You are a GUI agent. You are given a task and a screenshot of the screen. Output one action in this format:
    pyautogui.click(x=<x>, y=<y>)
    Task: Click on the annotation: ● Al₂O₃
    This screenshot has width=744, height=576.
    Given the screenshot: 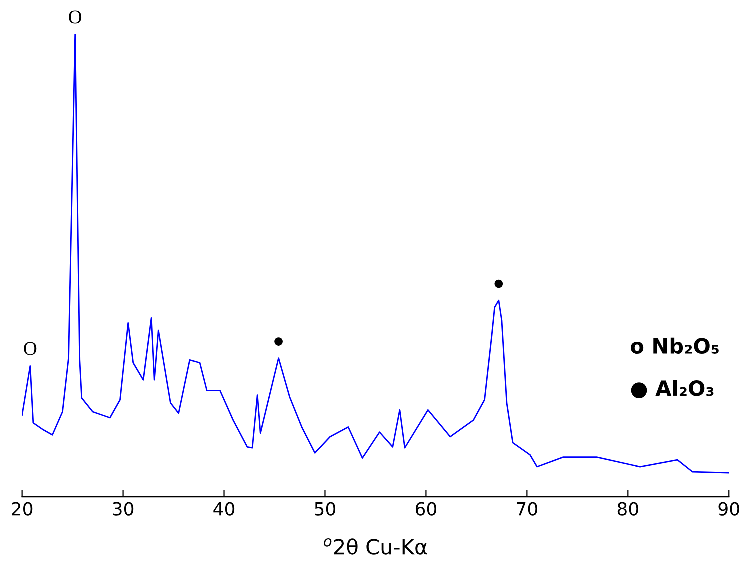 What is the action you would take?
    pyautogui.click(x=672, y=389)
    